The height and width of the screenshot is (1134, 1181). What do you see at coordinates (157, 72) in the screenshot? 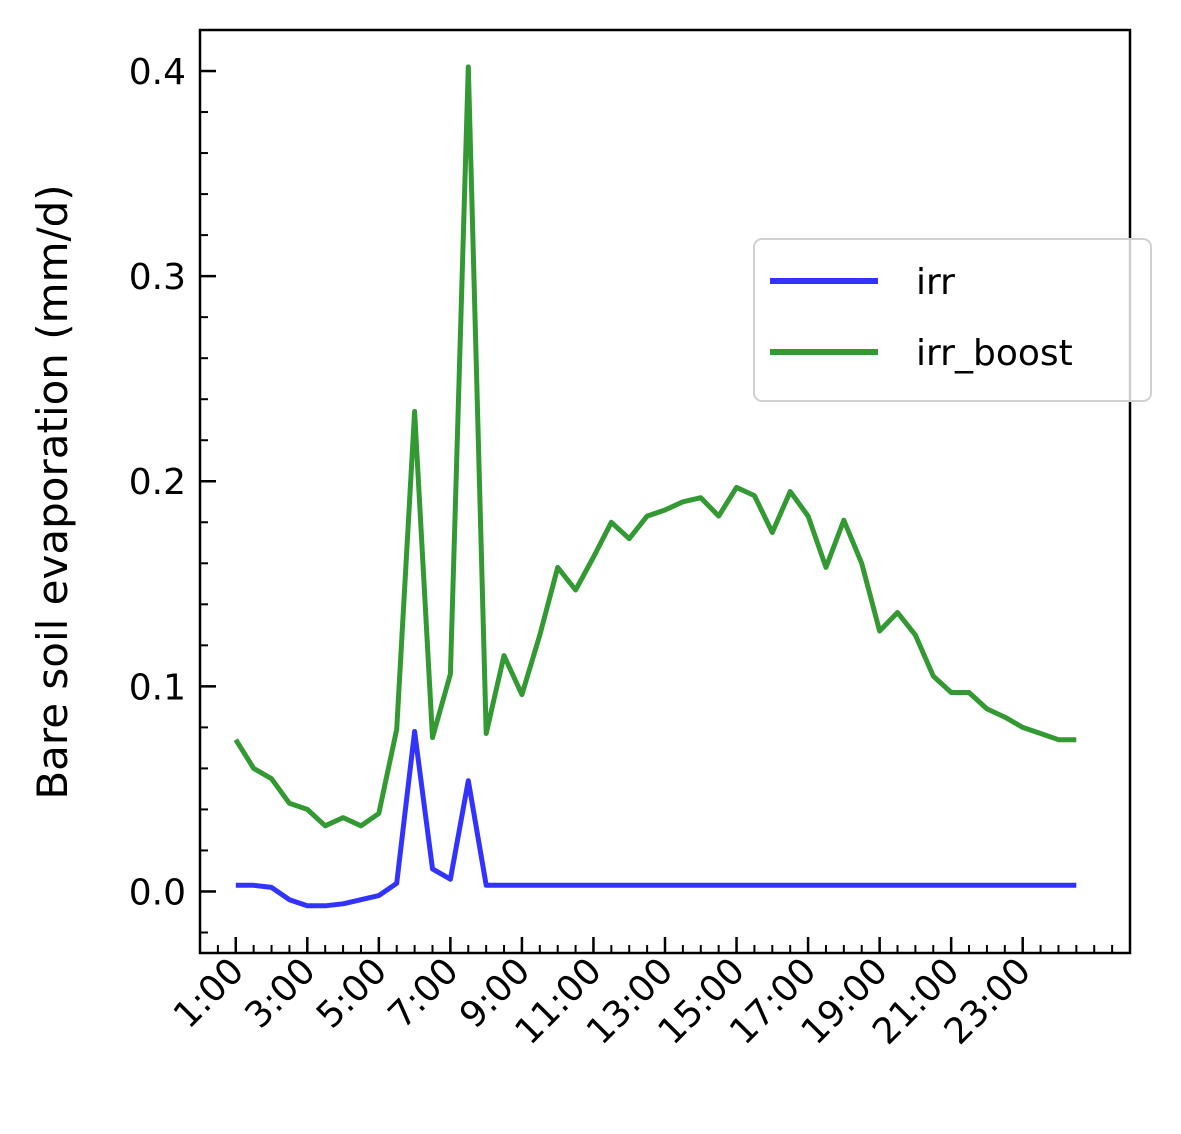
I see `y-tick-label: 0.4` at bounding box center [157, 72].